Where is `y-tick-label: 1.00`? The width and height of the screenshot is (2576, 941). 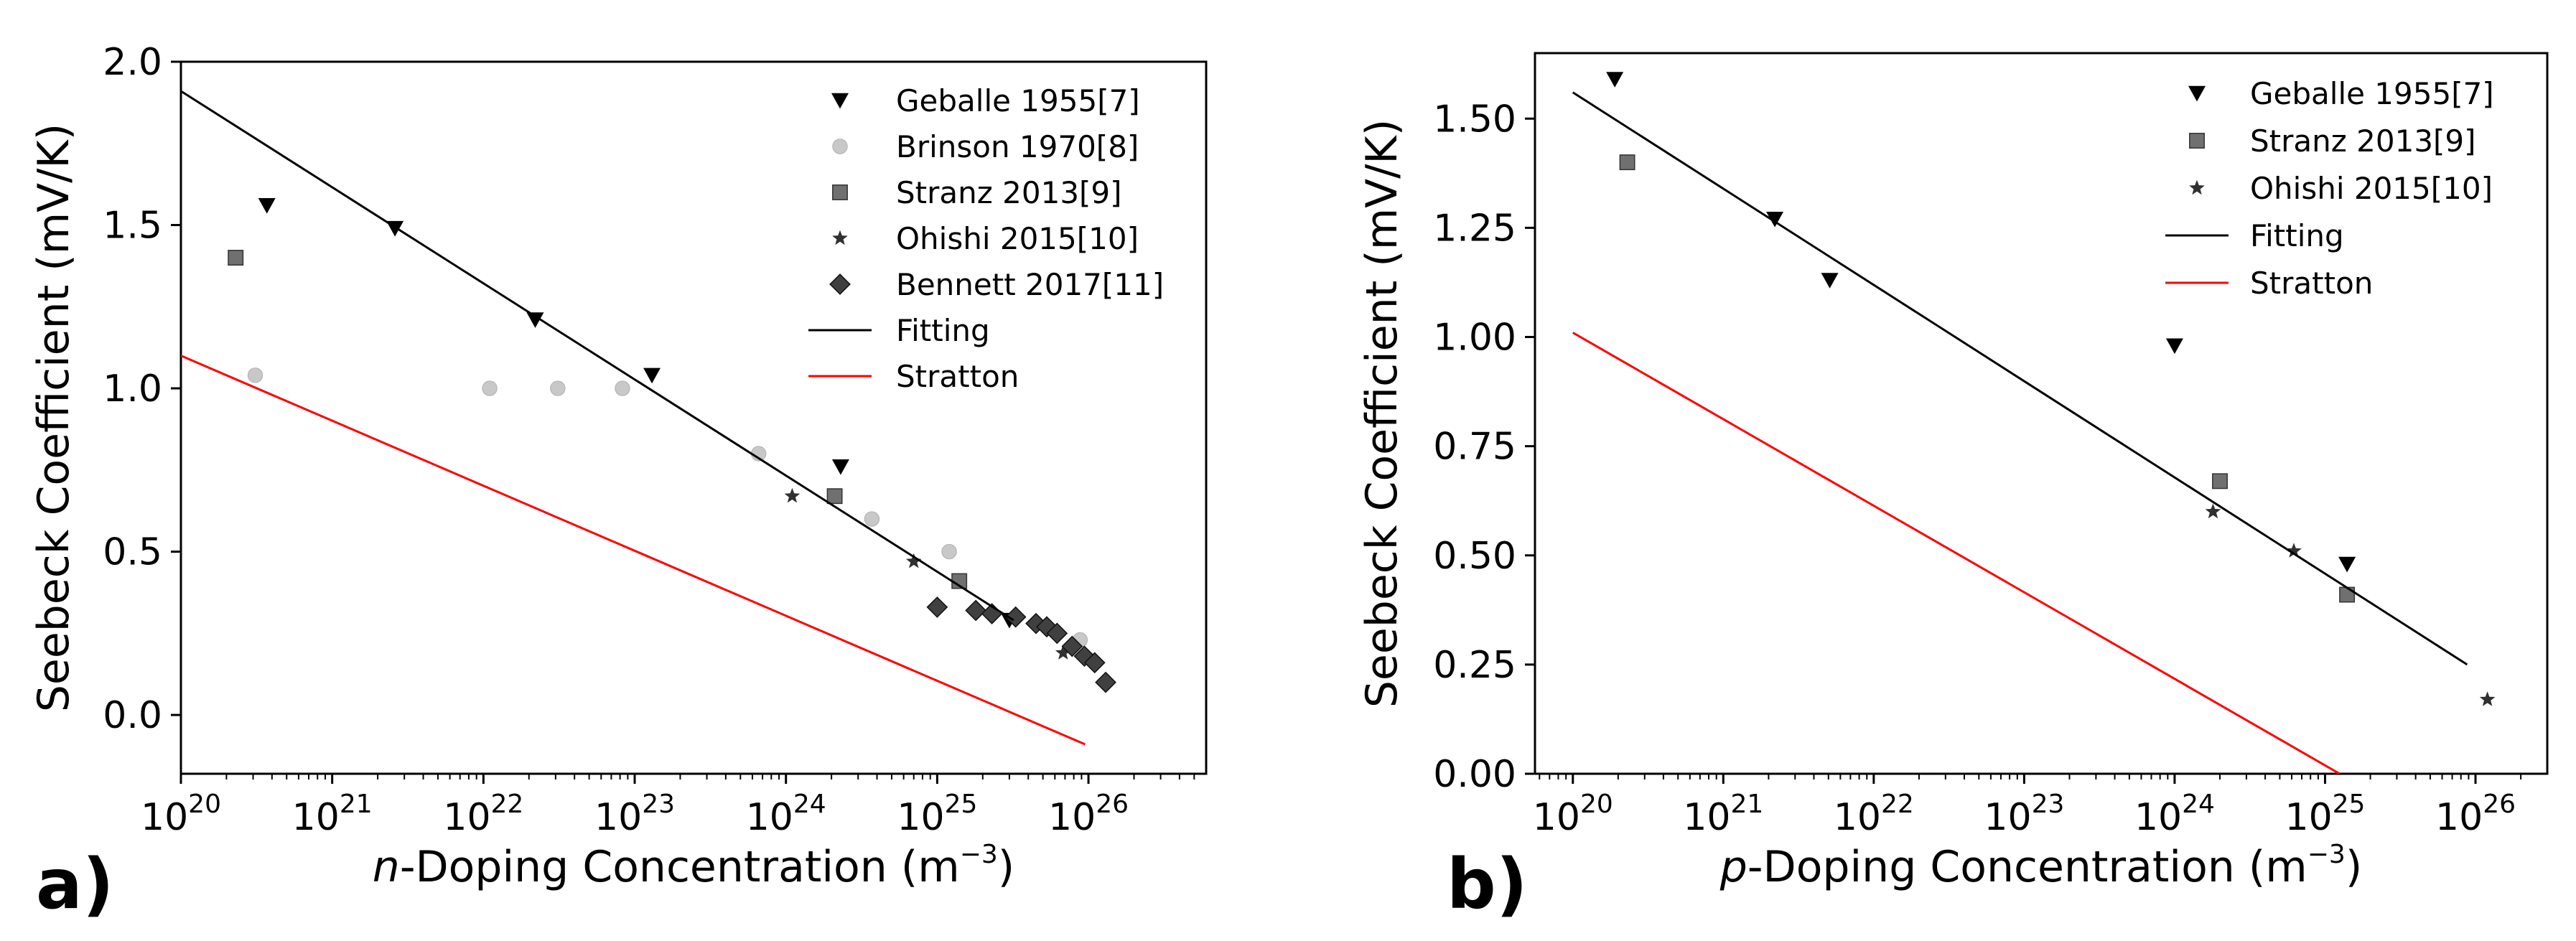 y-tick-label: 1.00 is located at coordinates (1474, 338).